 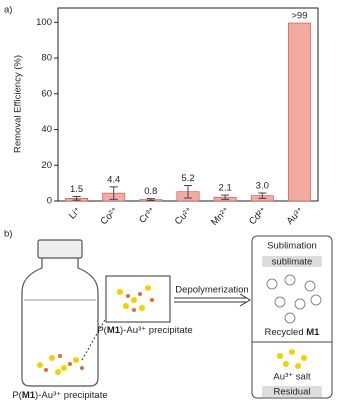 What do you see at coordinates (46, 129) in the screenshot?
I see `y-tick-label: 40` at bounding box center [46, 129].